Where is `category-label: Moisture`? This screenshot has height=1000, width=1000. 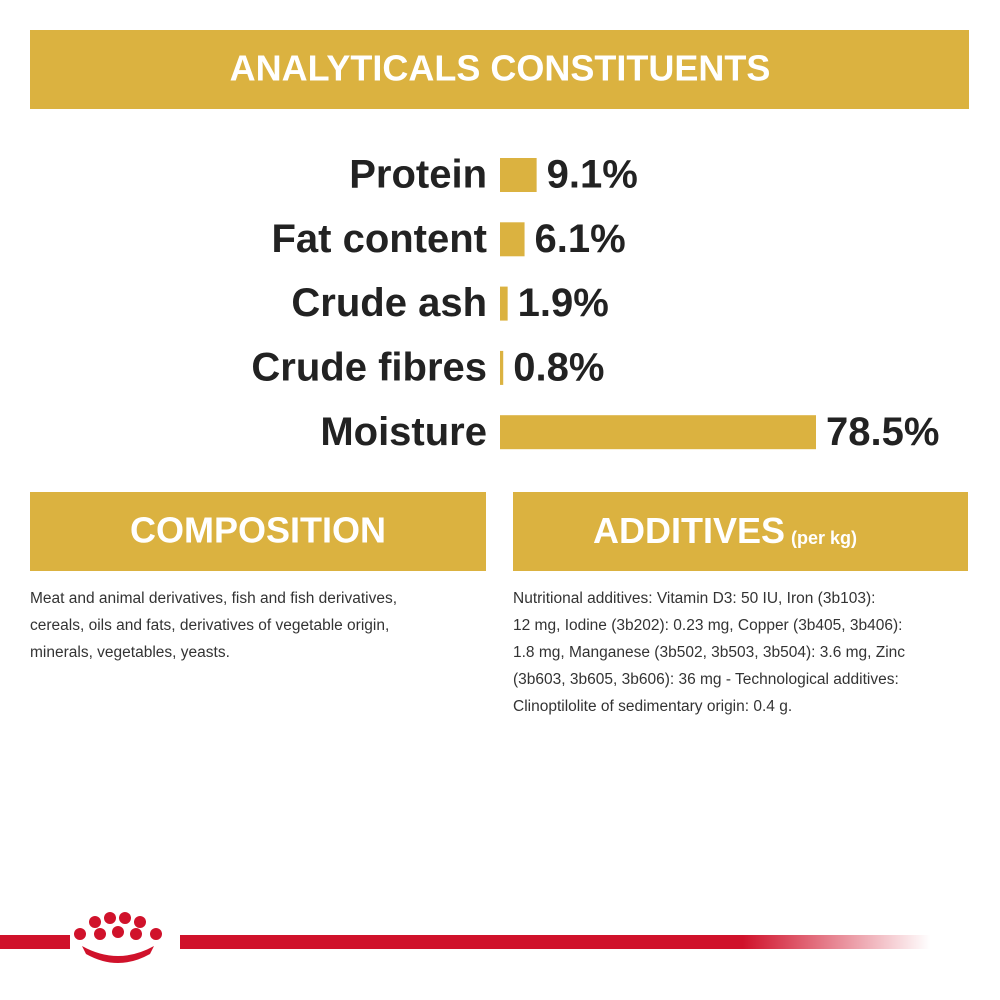
category-label: Moisture is located at coordinates (403, 432).